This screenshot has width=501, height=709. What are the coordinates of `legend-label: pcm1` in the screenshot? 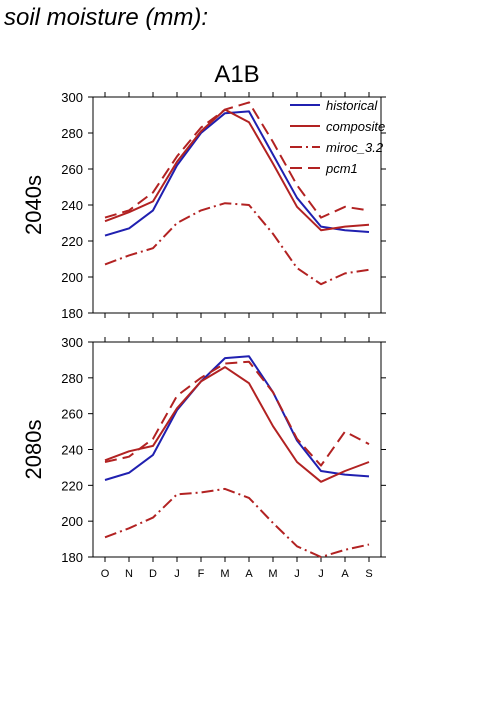 It's located at (341, 168).